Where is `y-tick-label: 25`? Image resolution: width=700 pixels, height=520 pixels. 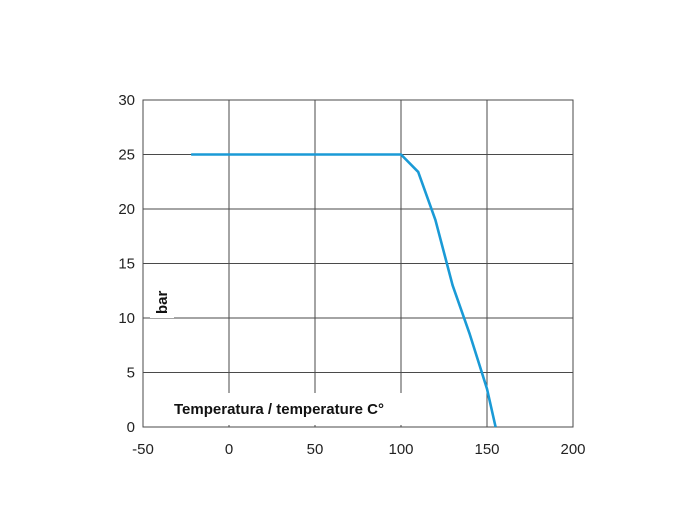 y-tick-label: 25 is located at coordinates (126, 155).